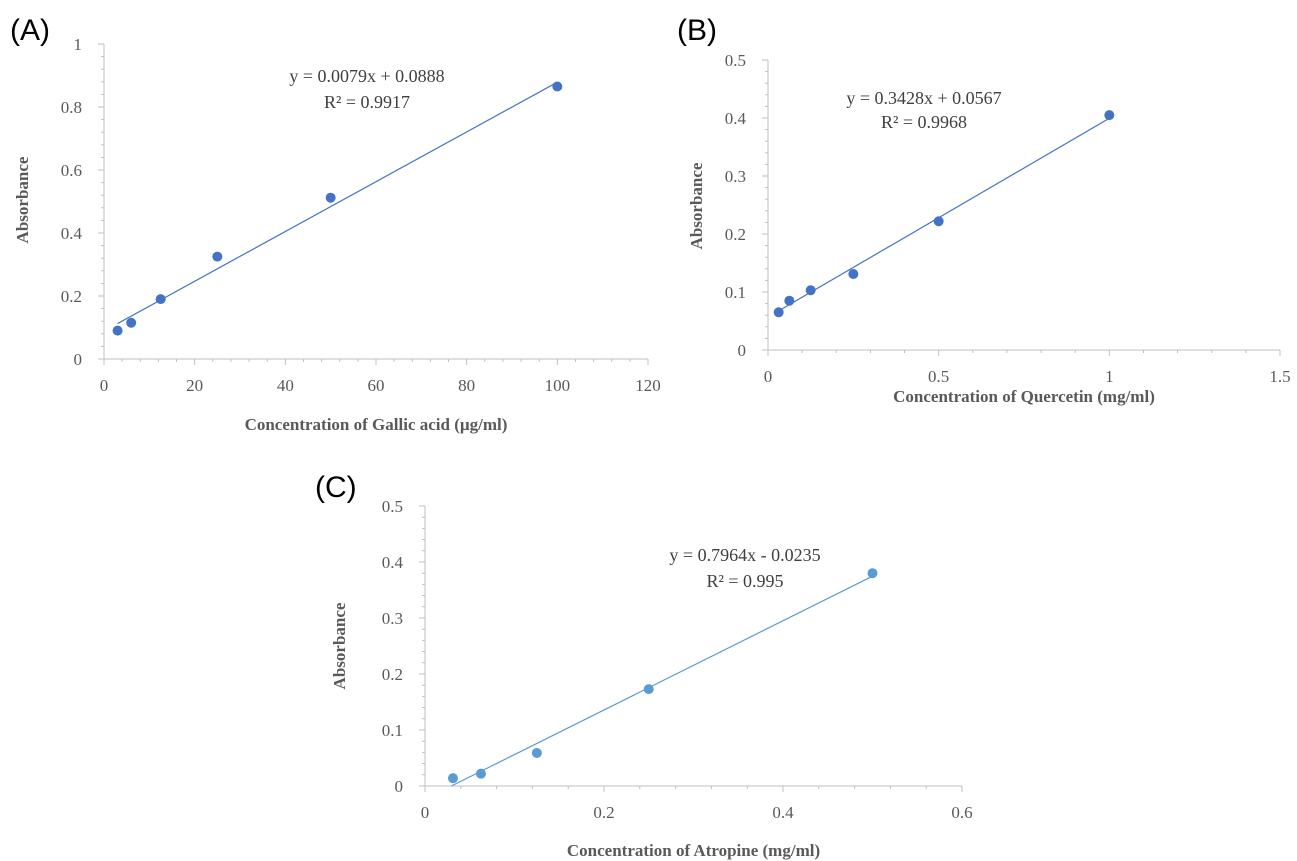 The width and height of the screenshot is (1297, 861). Describe the element at coordinates (744, 555) in the screenshot. I see `chart-c-equation: y = 0.7964x - 0.0235` at that location.